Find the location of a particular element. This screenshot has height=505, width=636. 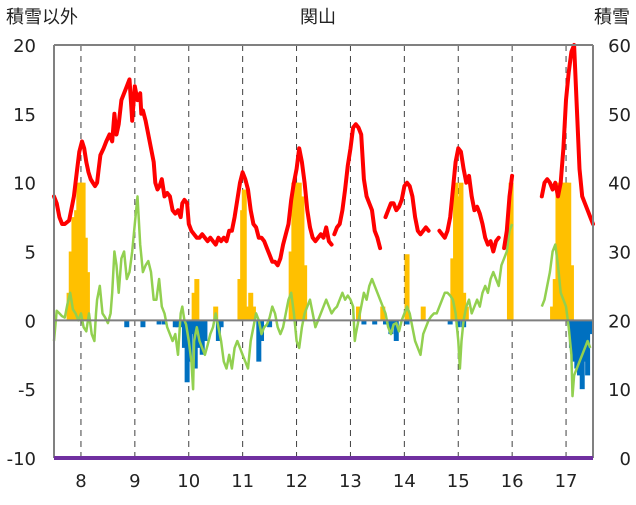

left-tick-label: 0 is located at coordinates (30, 321).